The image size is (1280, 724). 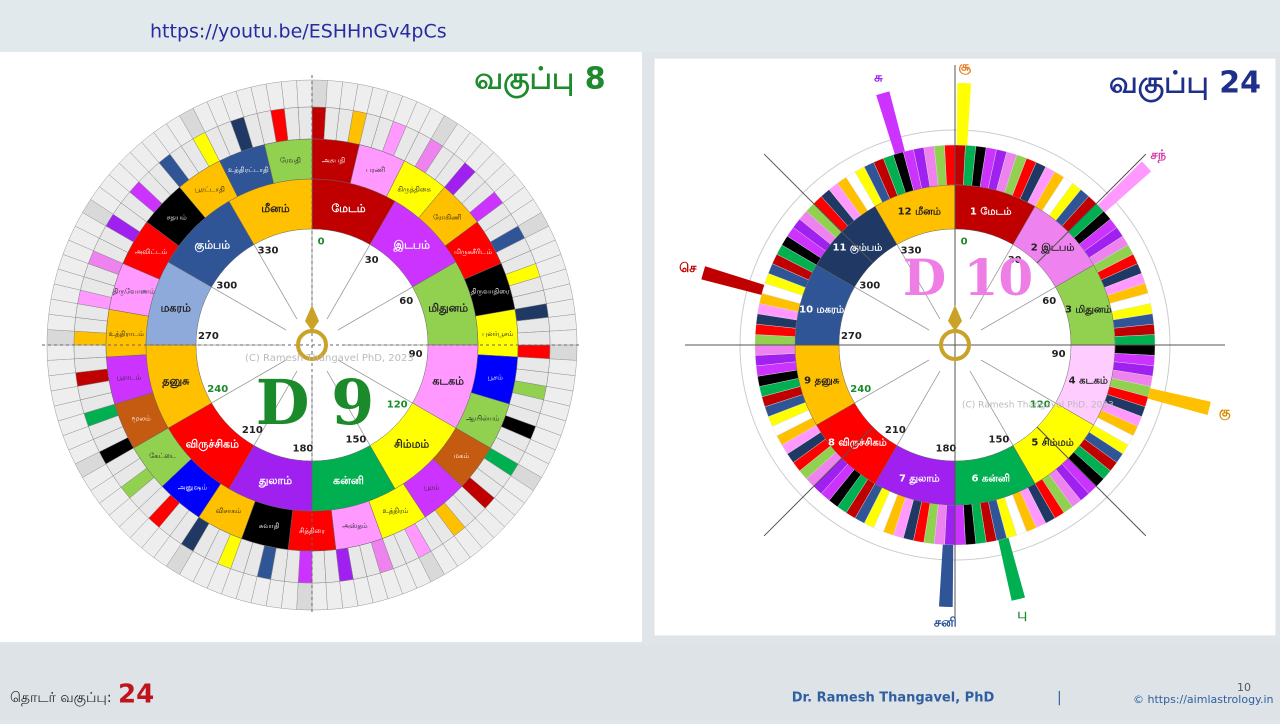 What do you see at coordinates (414, 190) in the screenshot?
I see `star-label: கிருத்திகை` at bounding box center [414, 190].